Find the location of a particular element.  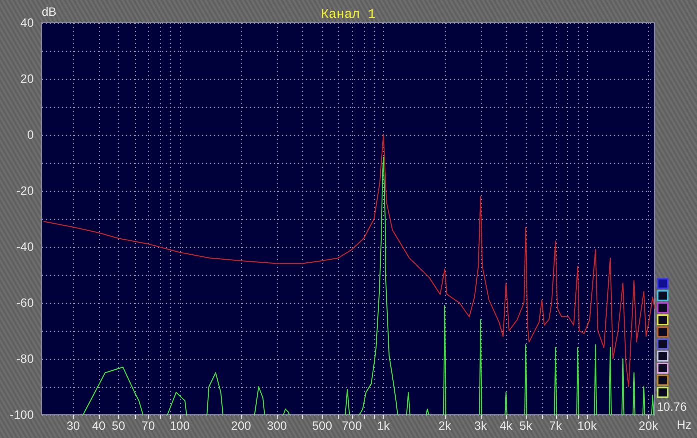

x-tick-label: 2k is located at coordinates (445, 426).